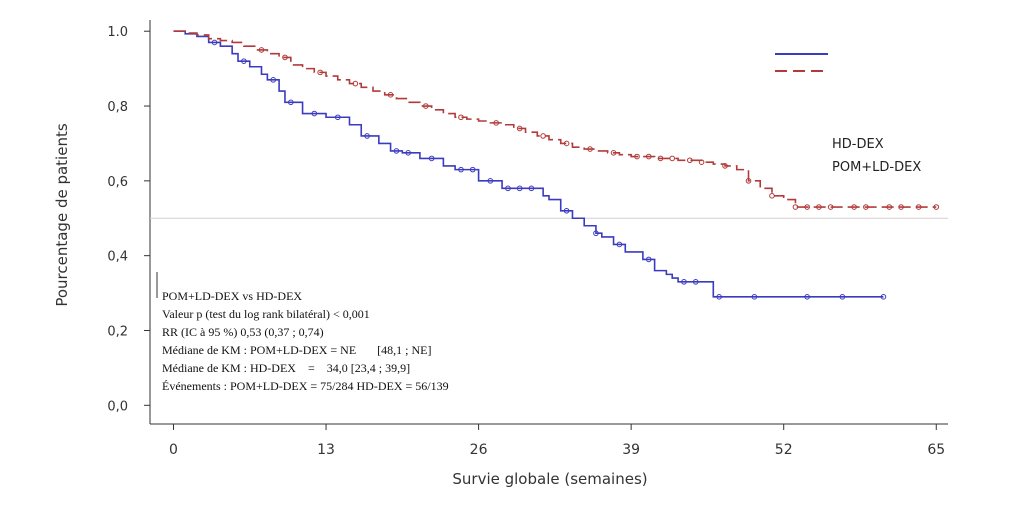  I want to click on y-tick-label: 0,4, so click(117, 257).